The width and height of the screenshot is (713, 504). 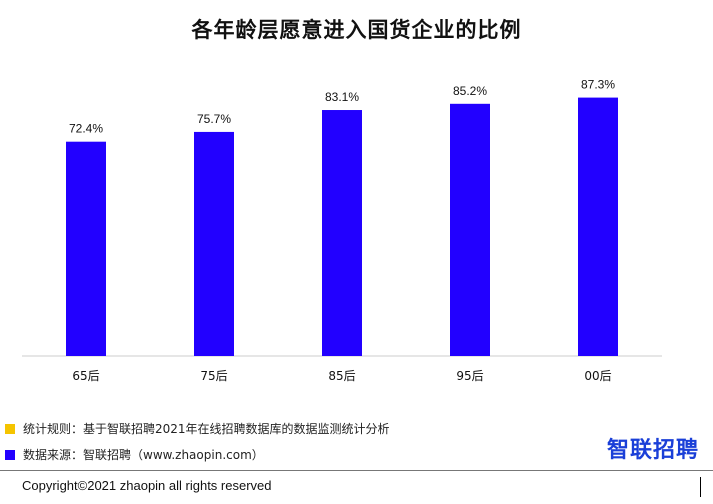 What do you see at coordinates (470, 229) in the screenshot?
I see `bar-95后` at bounding box center [470, 229].